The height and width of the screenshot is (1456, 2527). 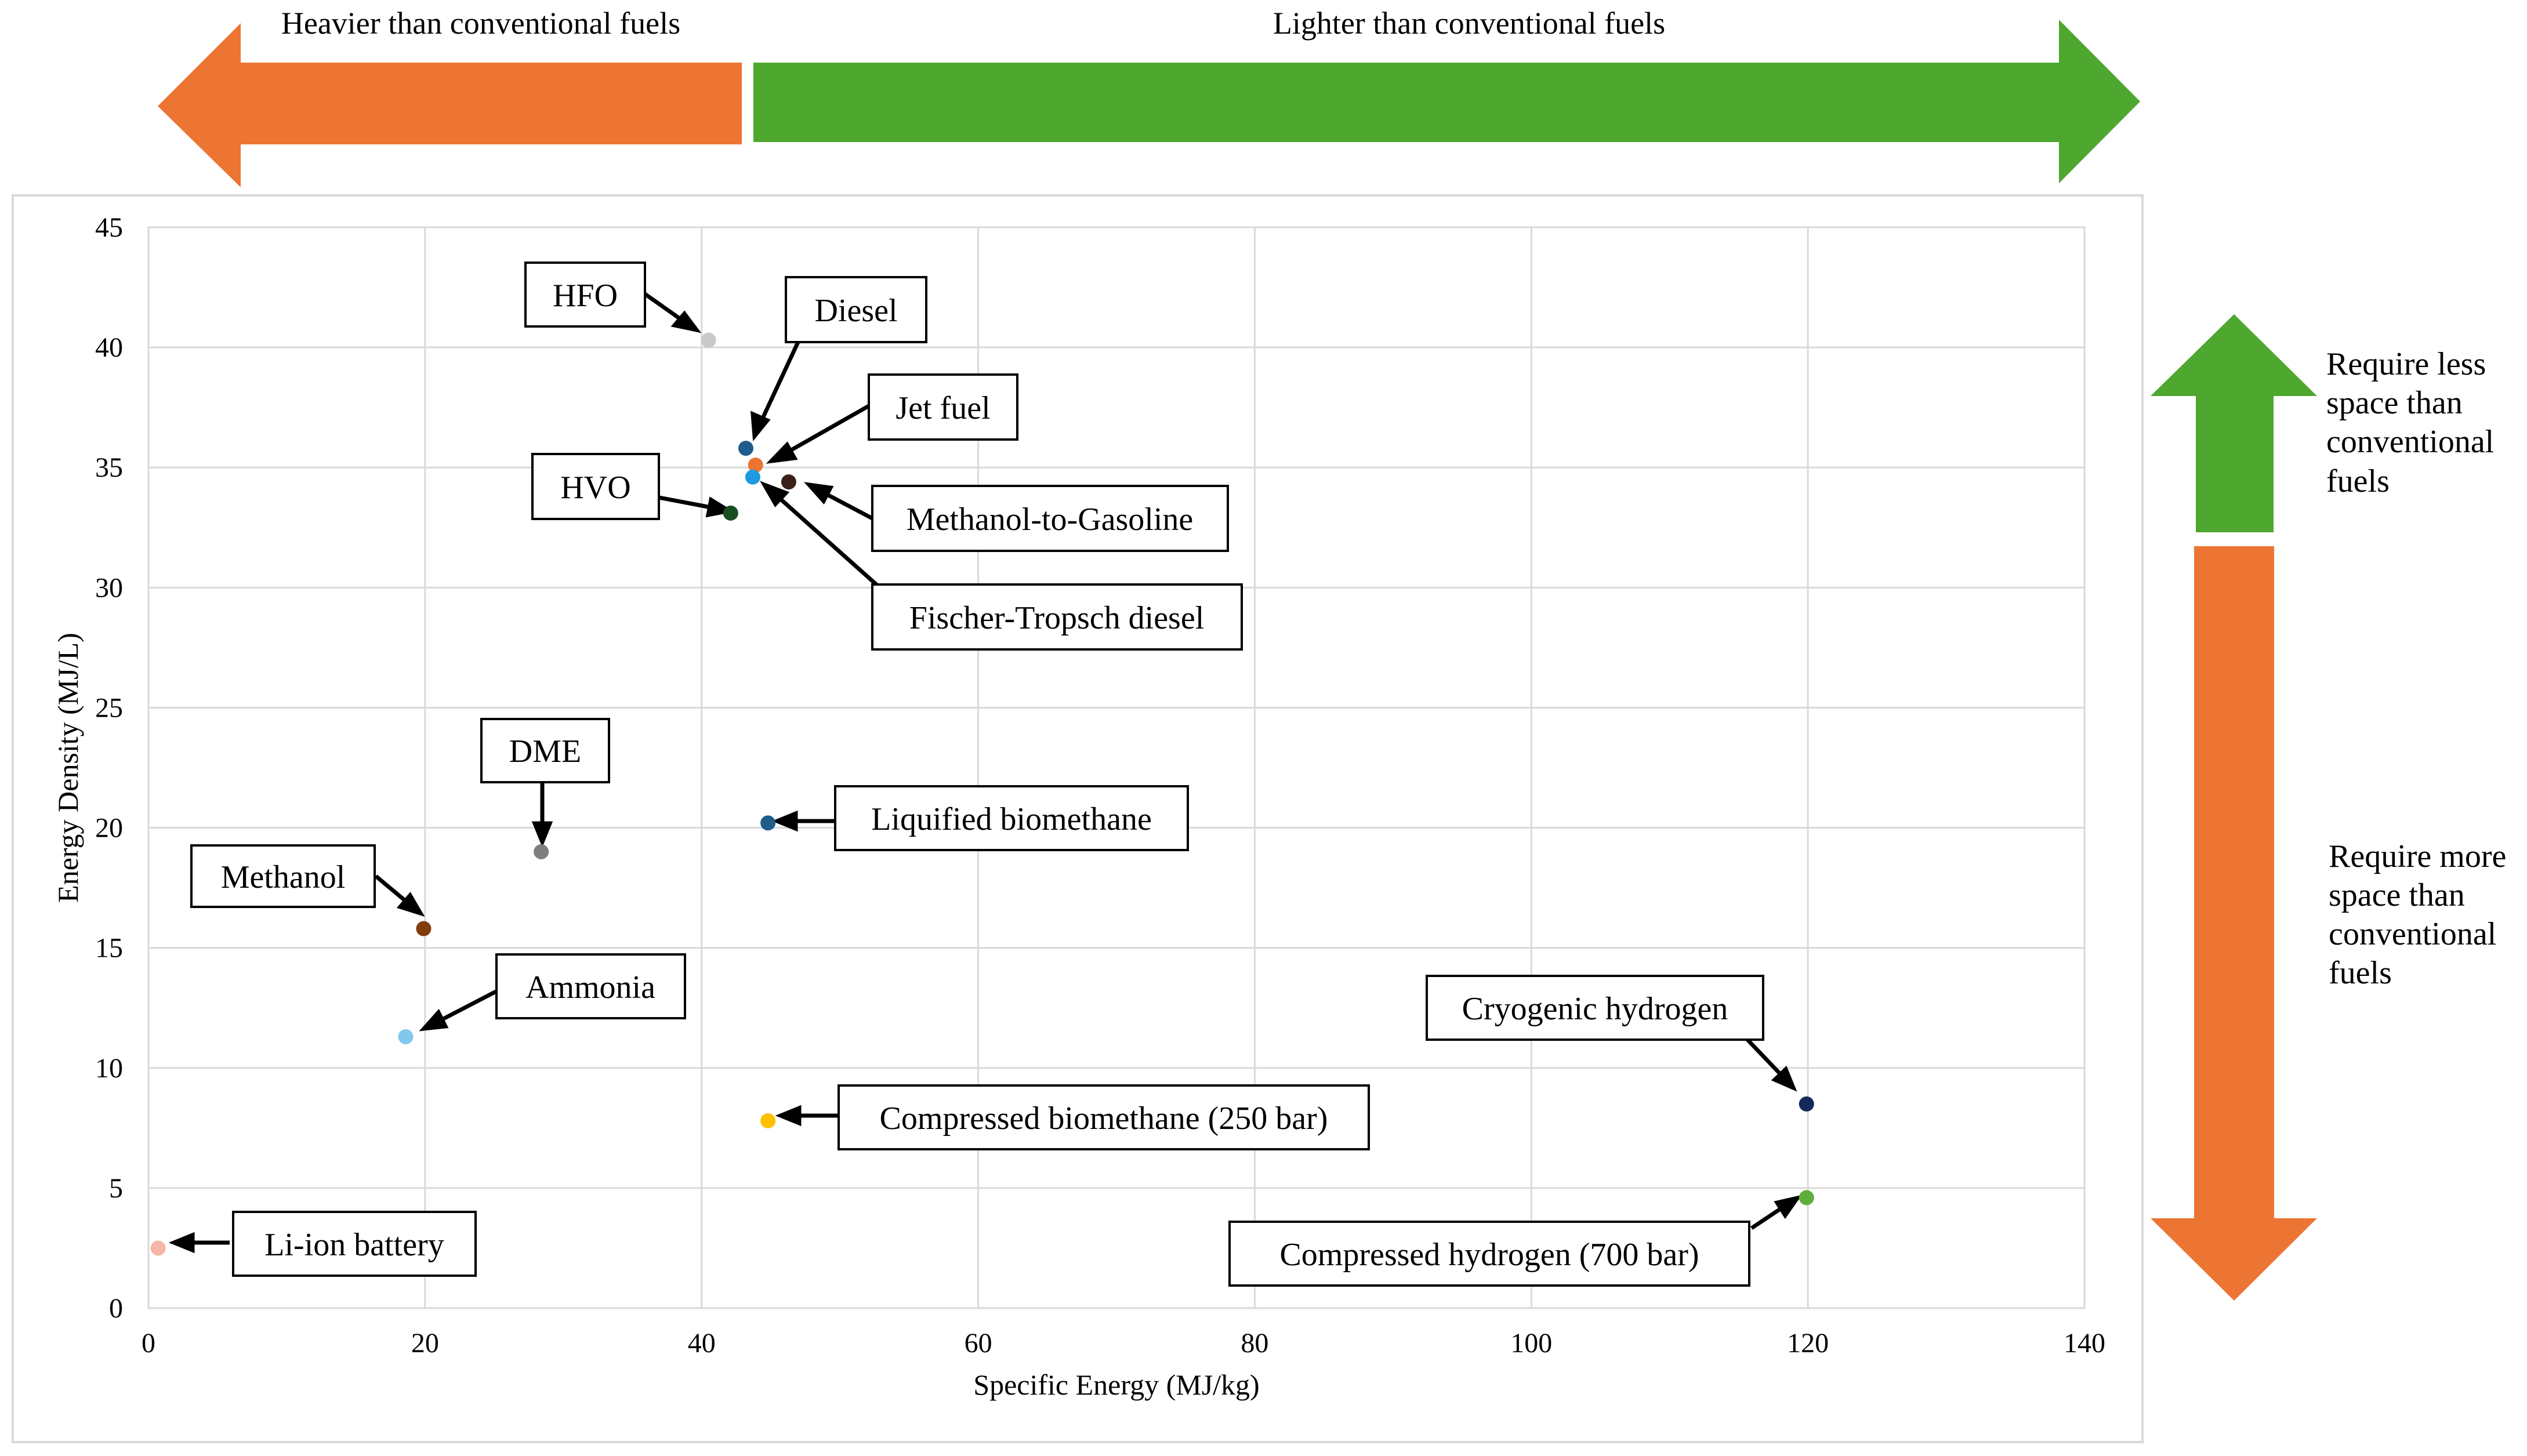 I want to click on more-space-line-3: conventional, so click(x=2413, y=934).